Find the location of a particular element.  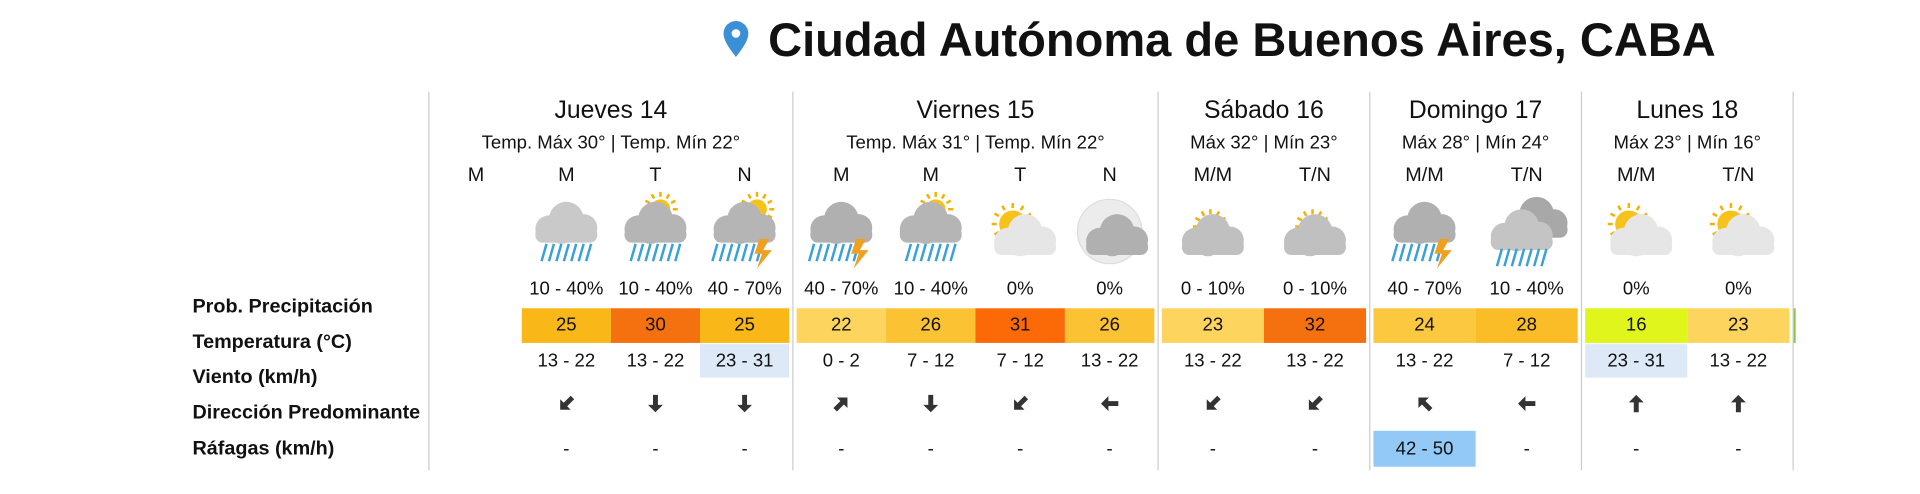

bolt is located at coordinates (860, 253).